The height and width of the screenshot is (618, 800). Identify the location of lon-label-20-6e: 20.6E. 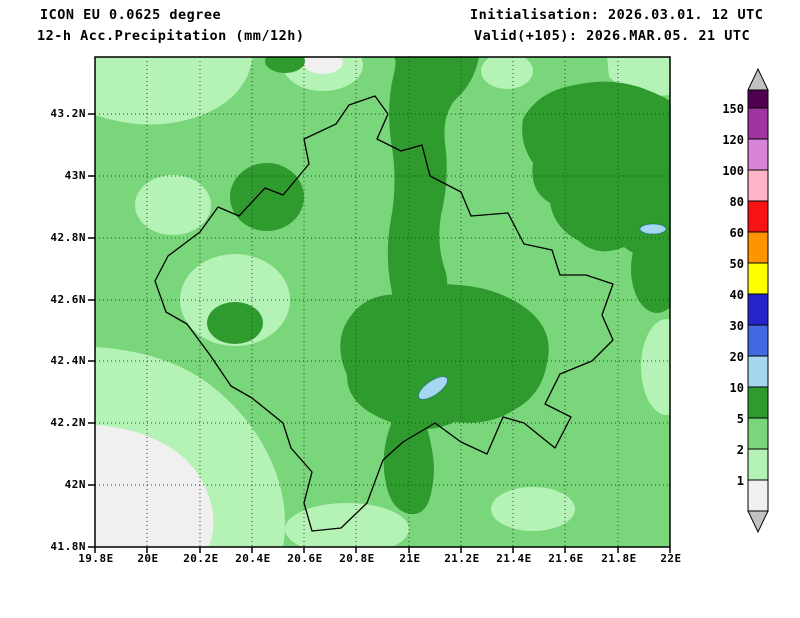
(305, 558).